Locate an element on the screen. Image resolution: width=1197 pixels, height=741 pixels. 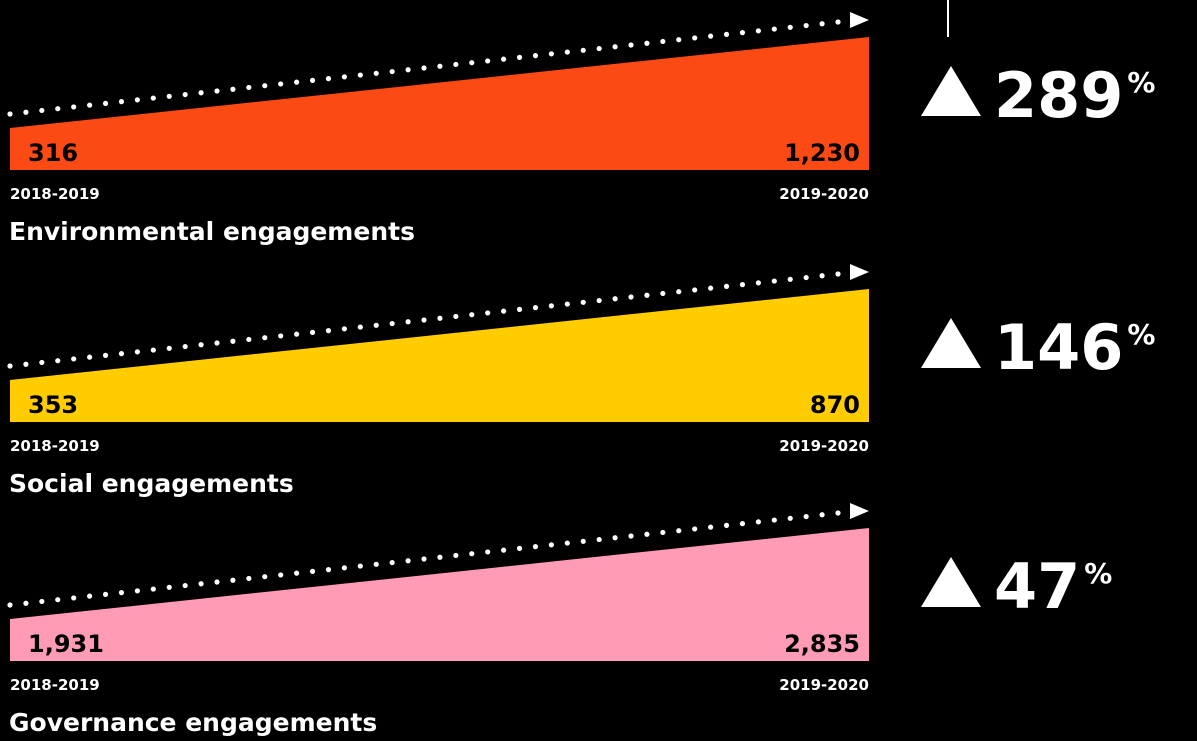
up-triangle is located at coordinates (951, 91).